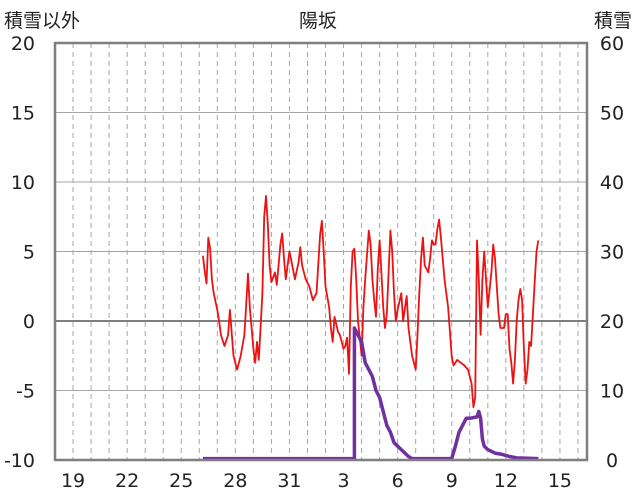  I want to click on snow-depth-series-line, so click(370, 393).